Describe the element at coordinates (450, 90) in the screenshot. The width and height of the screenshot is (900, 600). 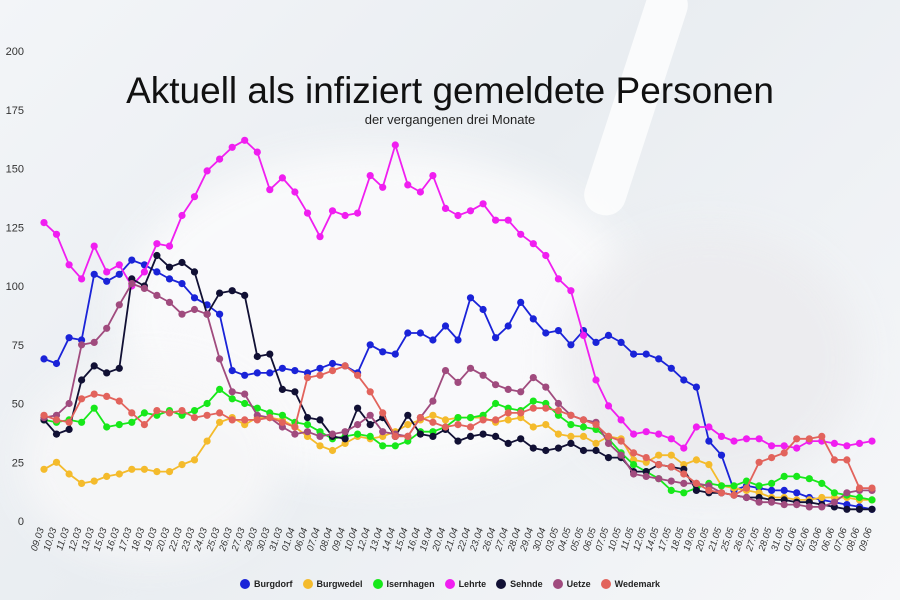
I see `chart-title: Aktuell als infiziert gemeldete Personen` at that location.